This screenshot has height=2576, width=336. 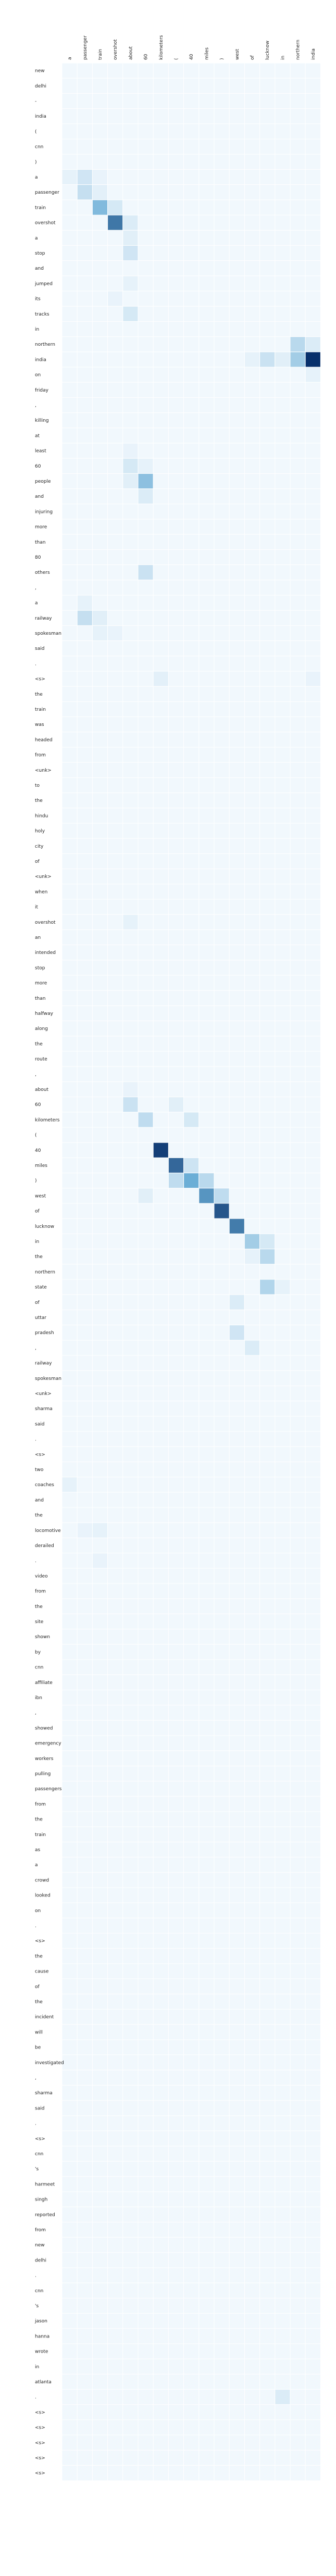 I want to click on y-tick-label: jason, so click(x=41, y=2322).